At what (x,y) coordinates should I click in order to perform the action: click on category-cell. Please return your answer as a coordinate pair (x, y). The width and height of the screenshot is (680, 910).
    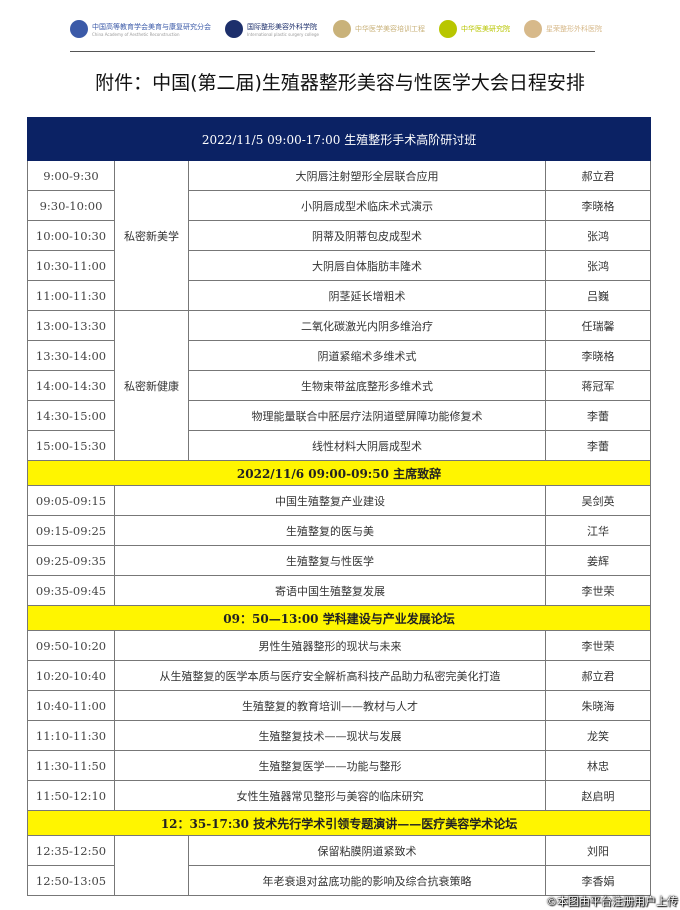
    Looking at the image, I should click on (151, 865).